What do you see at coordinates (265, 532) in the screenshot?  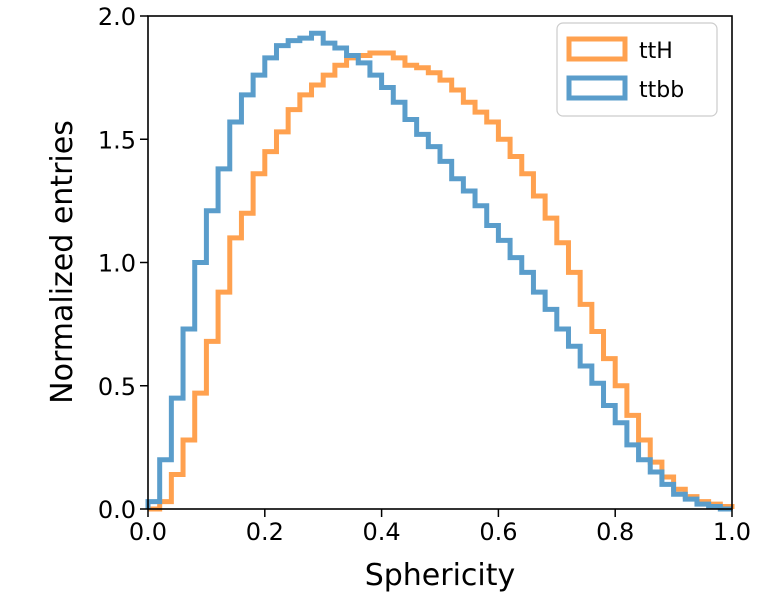 I see `x-tick-label: 0.2` at bounding box center [265, 532].